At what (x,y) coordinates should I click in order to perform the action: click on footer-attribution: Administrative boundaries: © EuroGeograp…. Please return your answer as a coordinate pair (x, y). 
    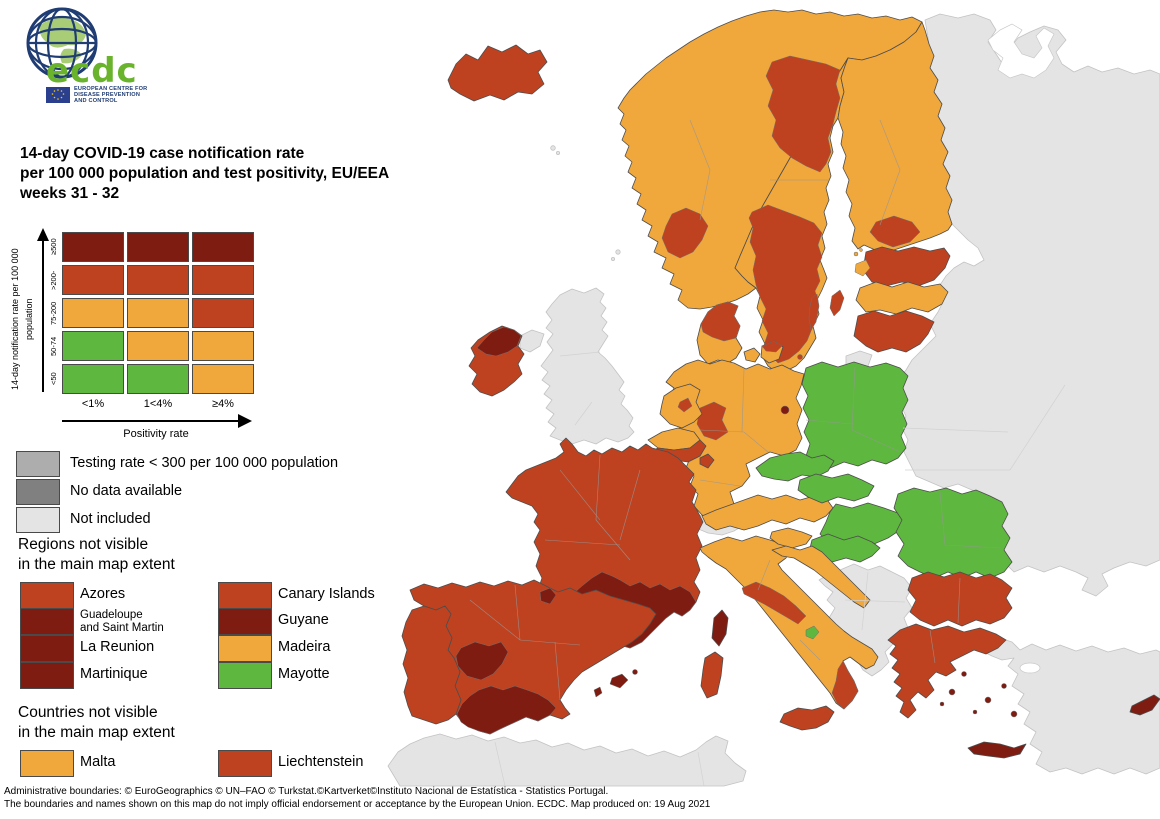
    Looking at the image, I should click on (306, 791).